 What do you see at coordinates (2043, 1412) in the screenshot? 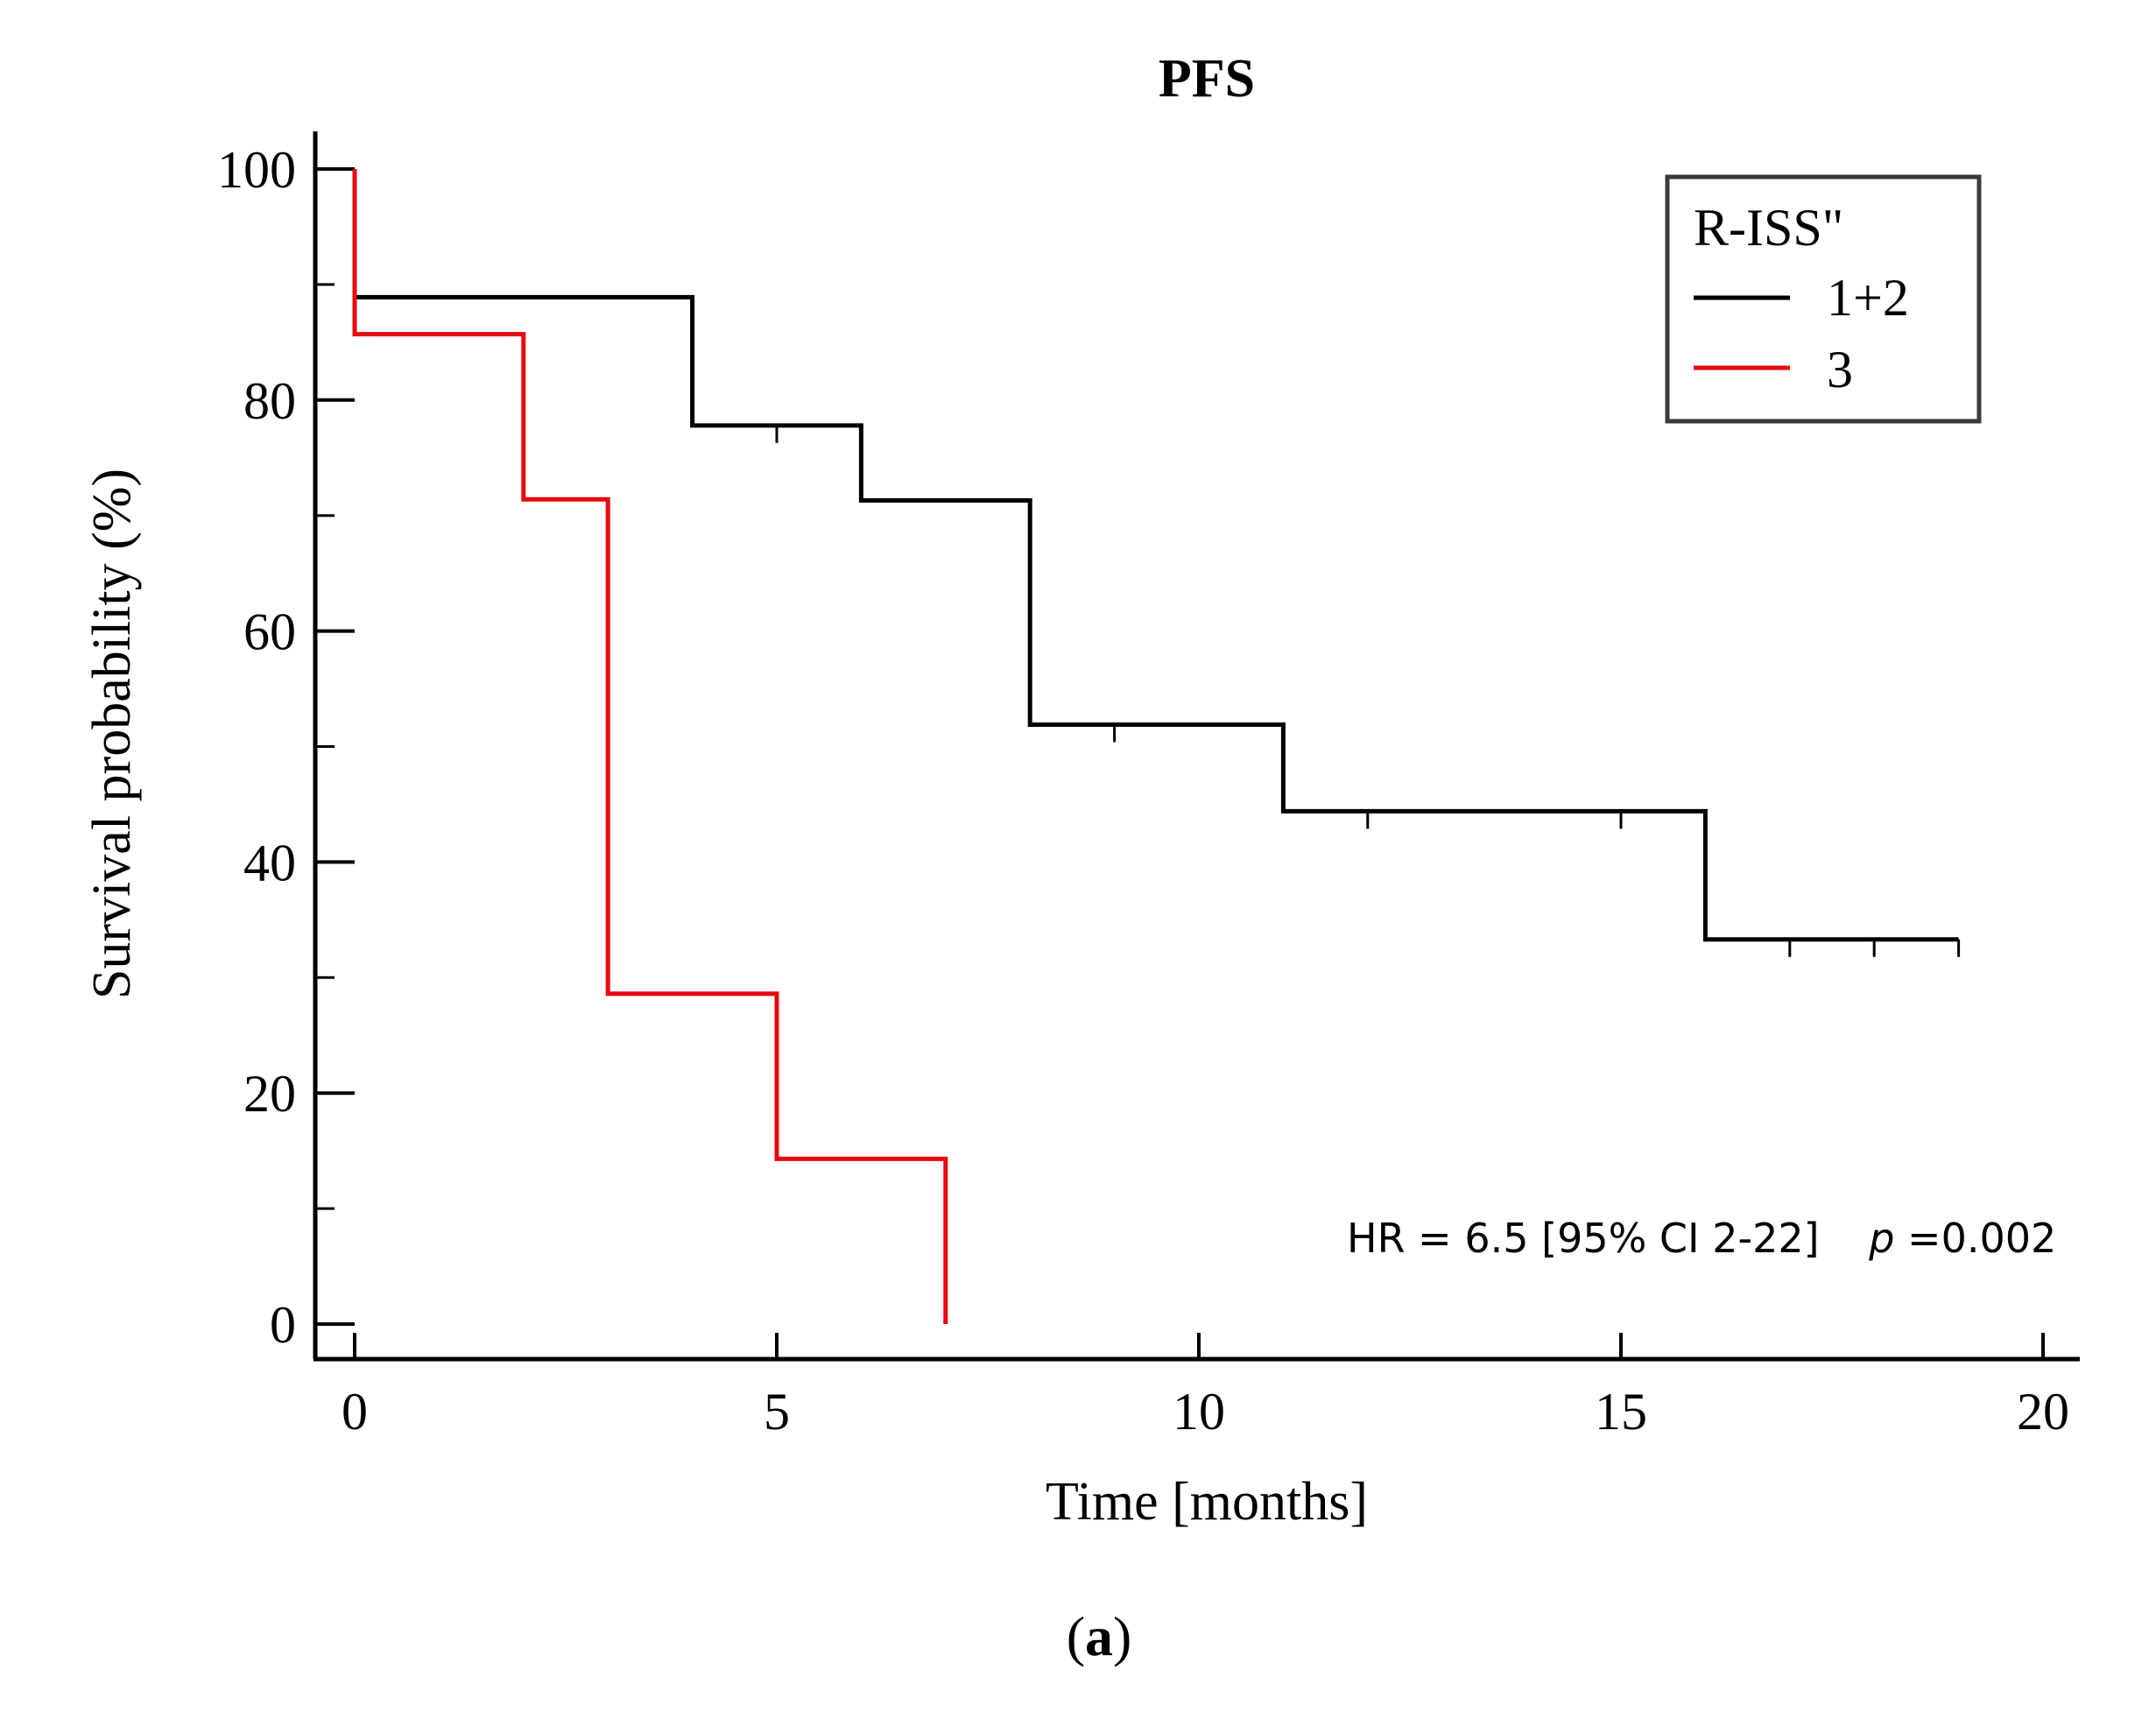
I see `x-tick-label-20: 20` at bounding box center [2043, 1412].